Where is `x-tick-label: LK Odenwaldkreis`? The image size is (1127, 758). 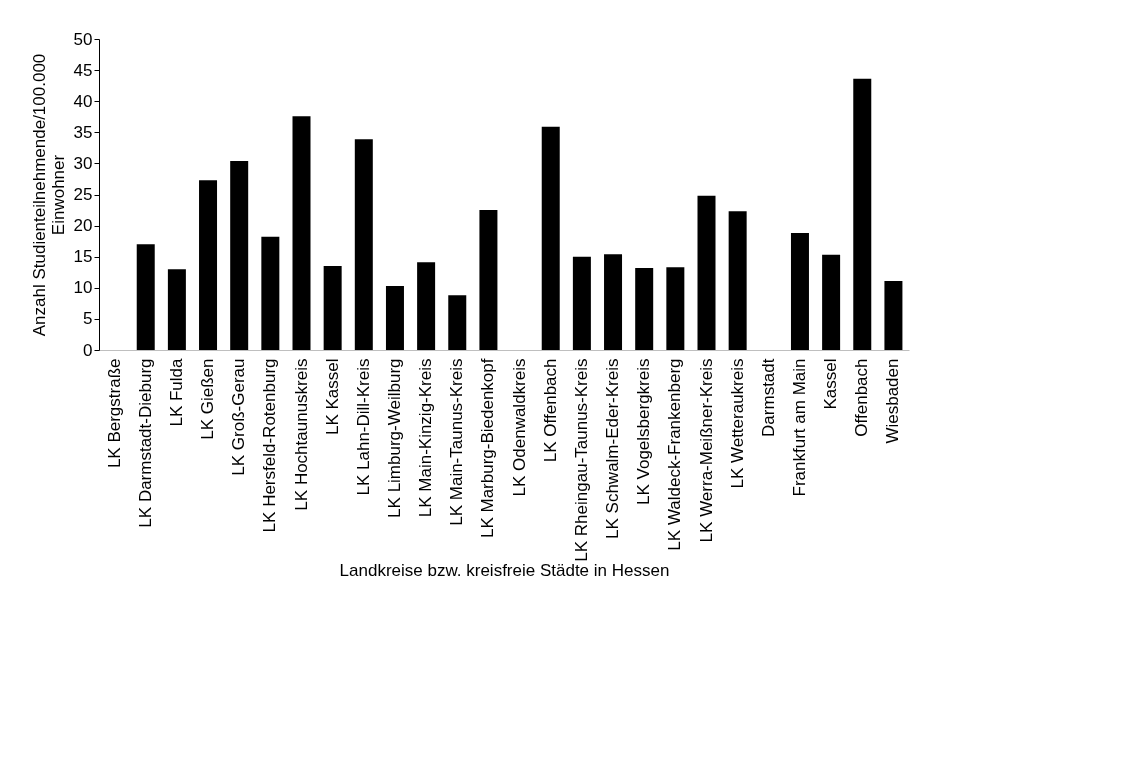 x-tick-label: LK Odenwaldkreis is located at coordinates (519, 427).